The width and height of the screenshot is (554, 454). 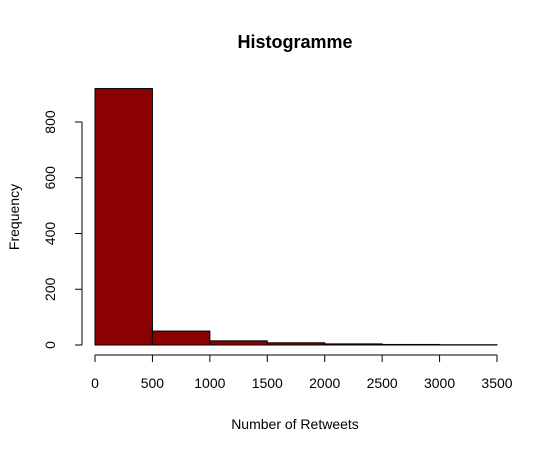 I want to click on y-tick-label: 800, so click(x=50, y=122).